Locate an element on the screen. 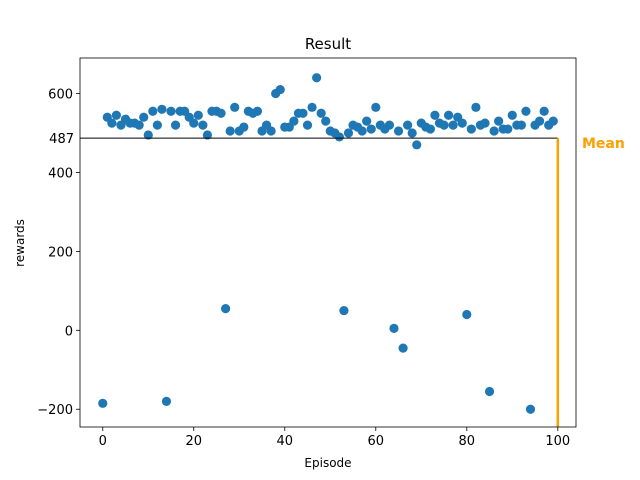 This screenshot has height=480, width=640. y-axis-label: rewards is located at coordinates (20, 243).